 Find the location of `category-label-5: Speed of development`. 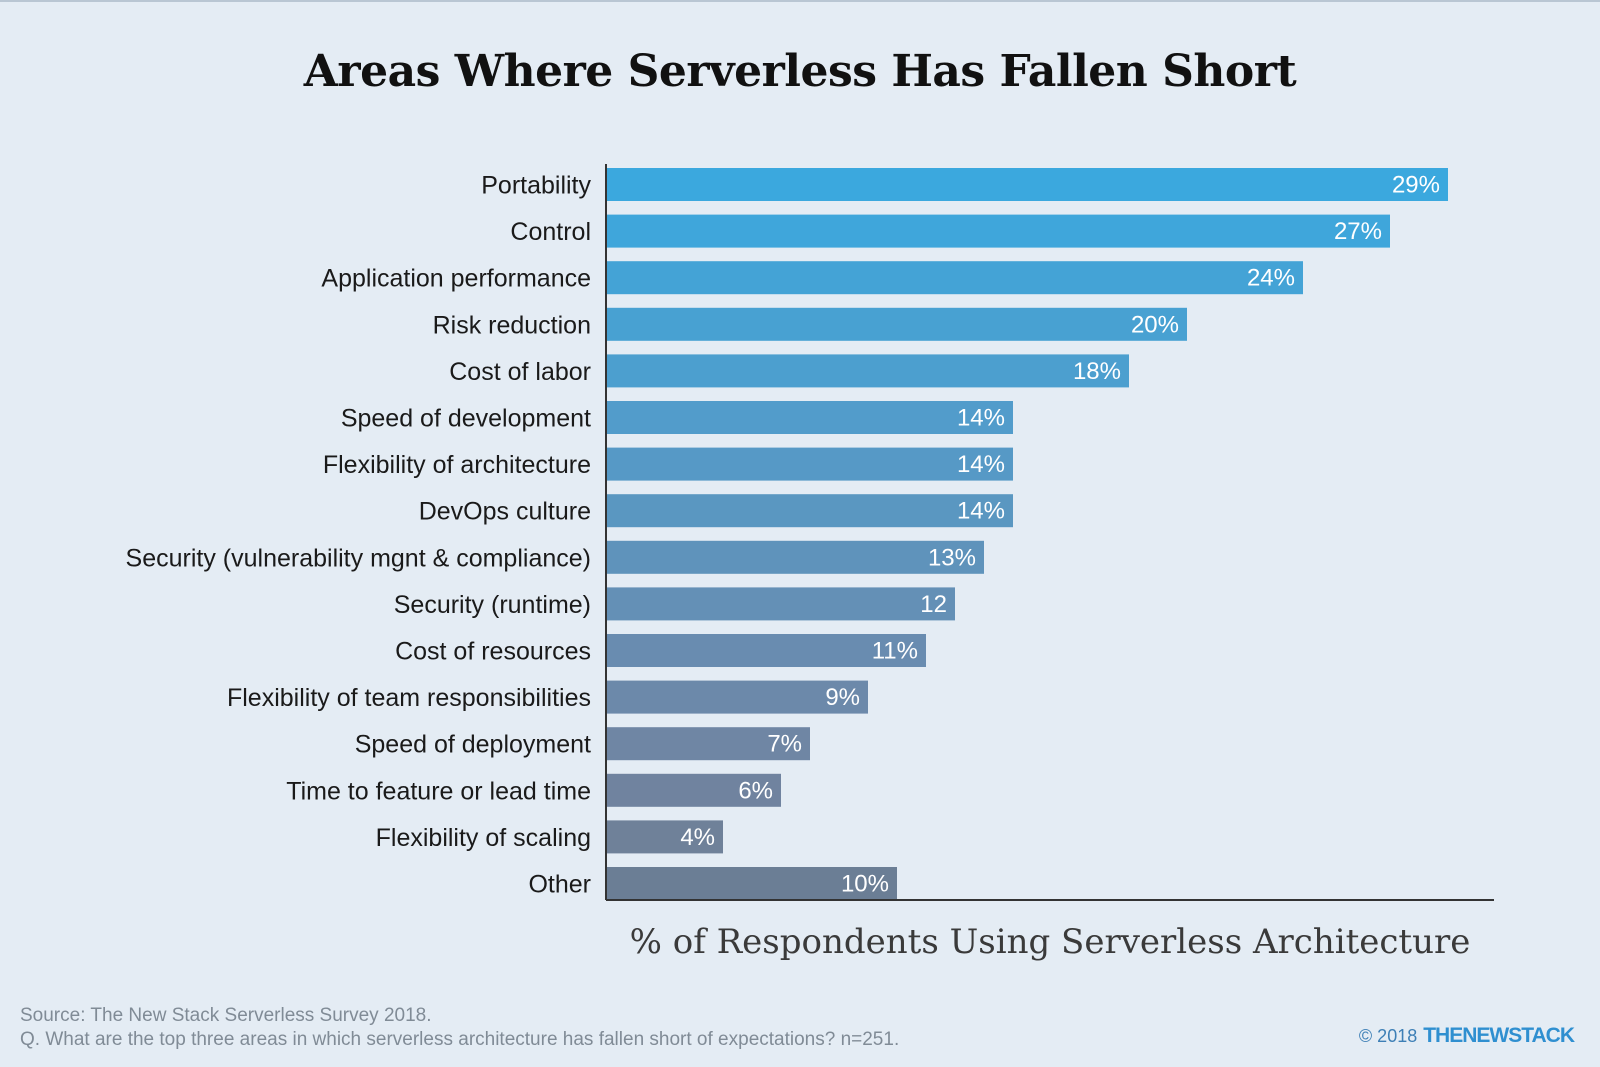

category-label-5: Speed of development is located at coordinates (466, 419).